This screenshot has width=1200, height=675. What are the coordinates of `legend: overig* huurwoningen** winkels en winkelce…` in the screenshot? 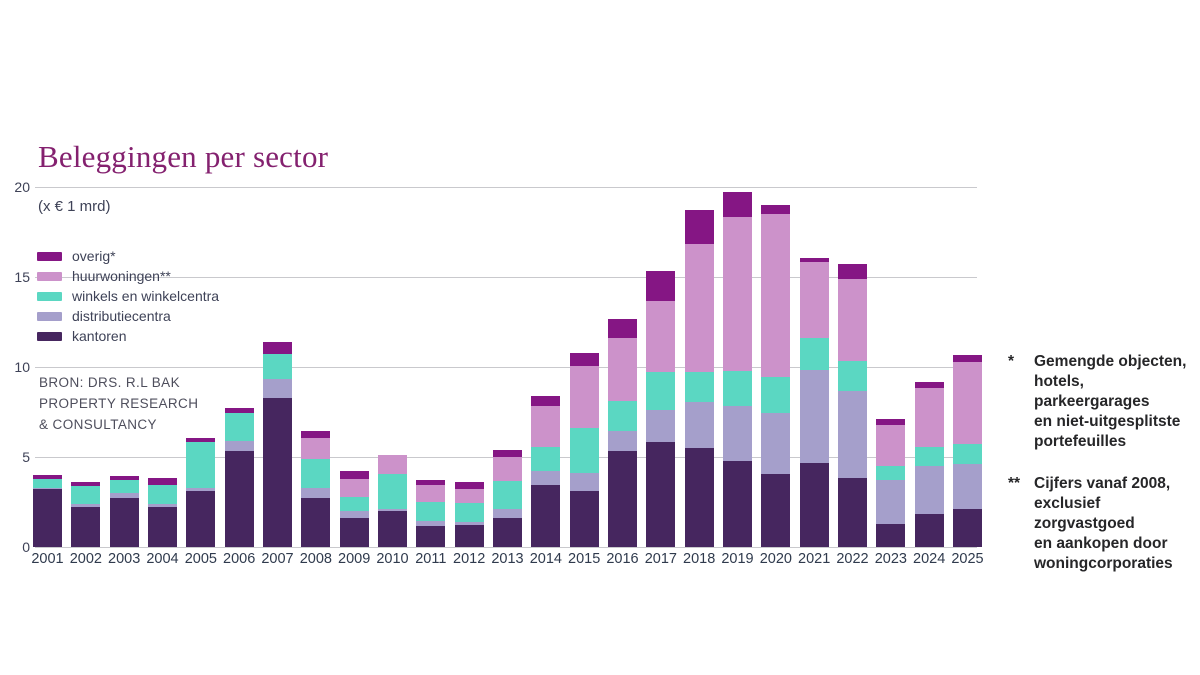 It's located at (128, 296).